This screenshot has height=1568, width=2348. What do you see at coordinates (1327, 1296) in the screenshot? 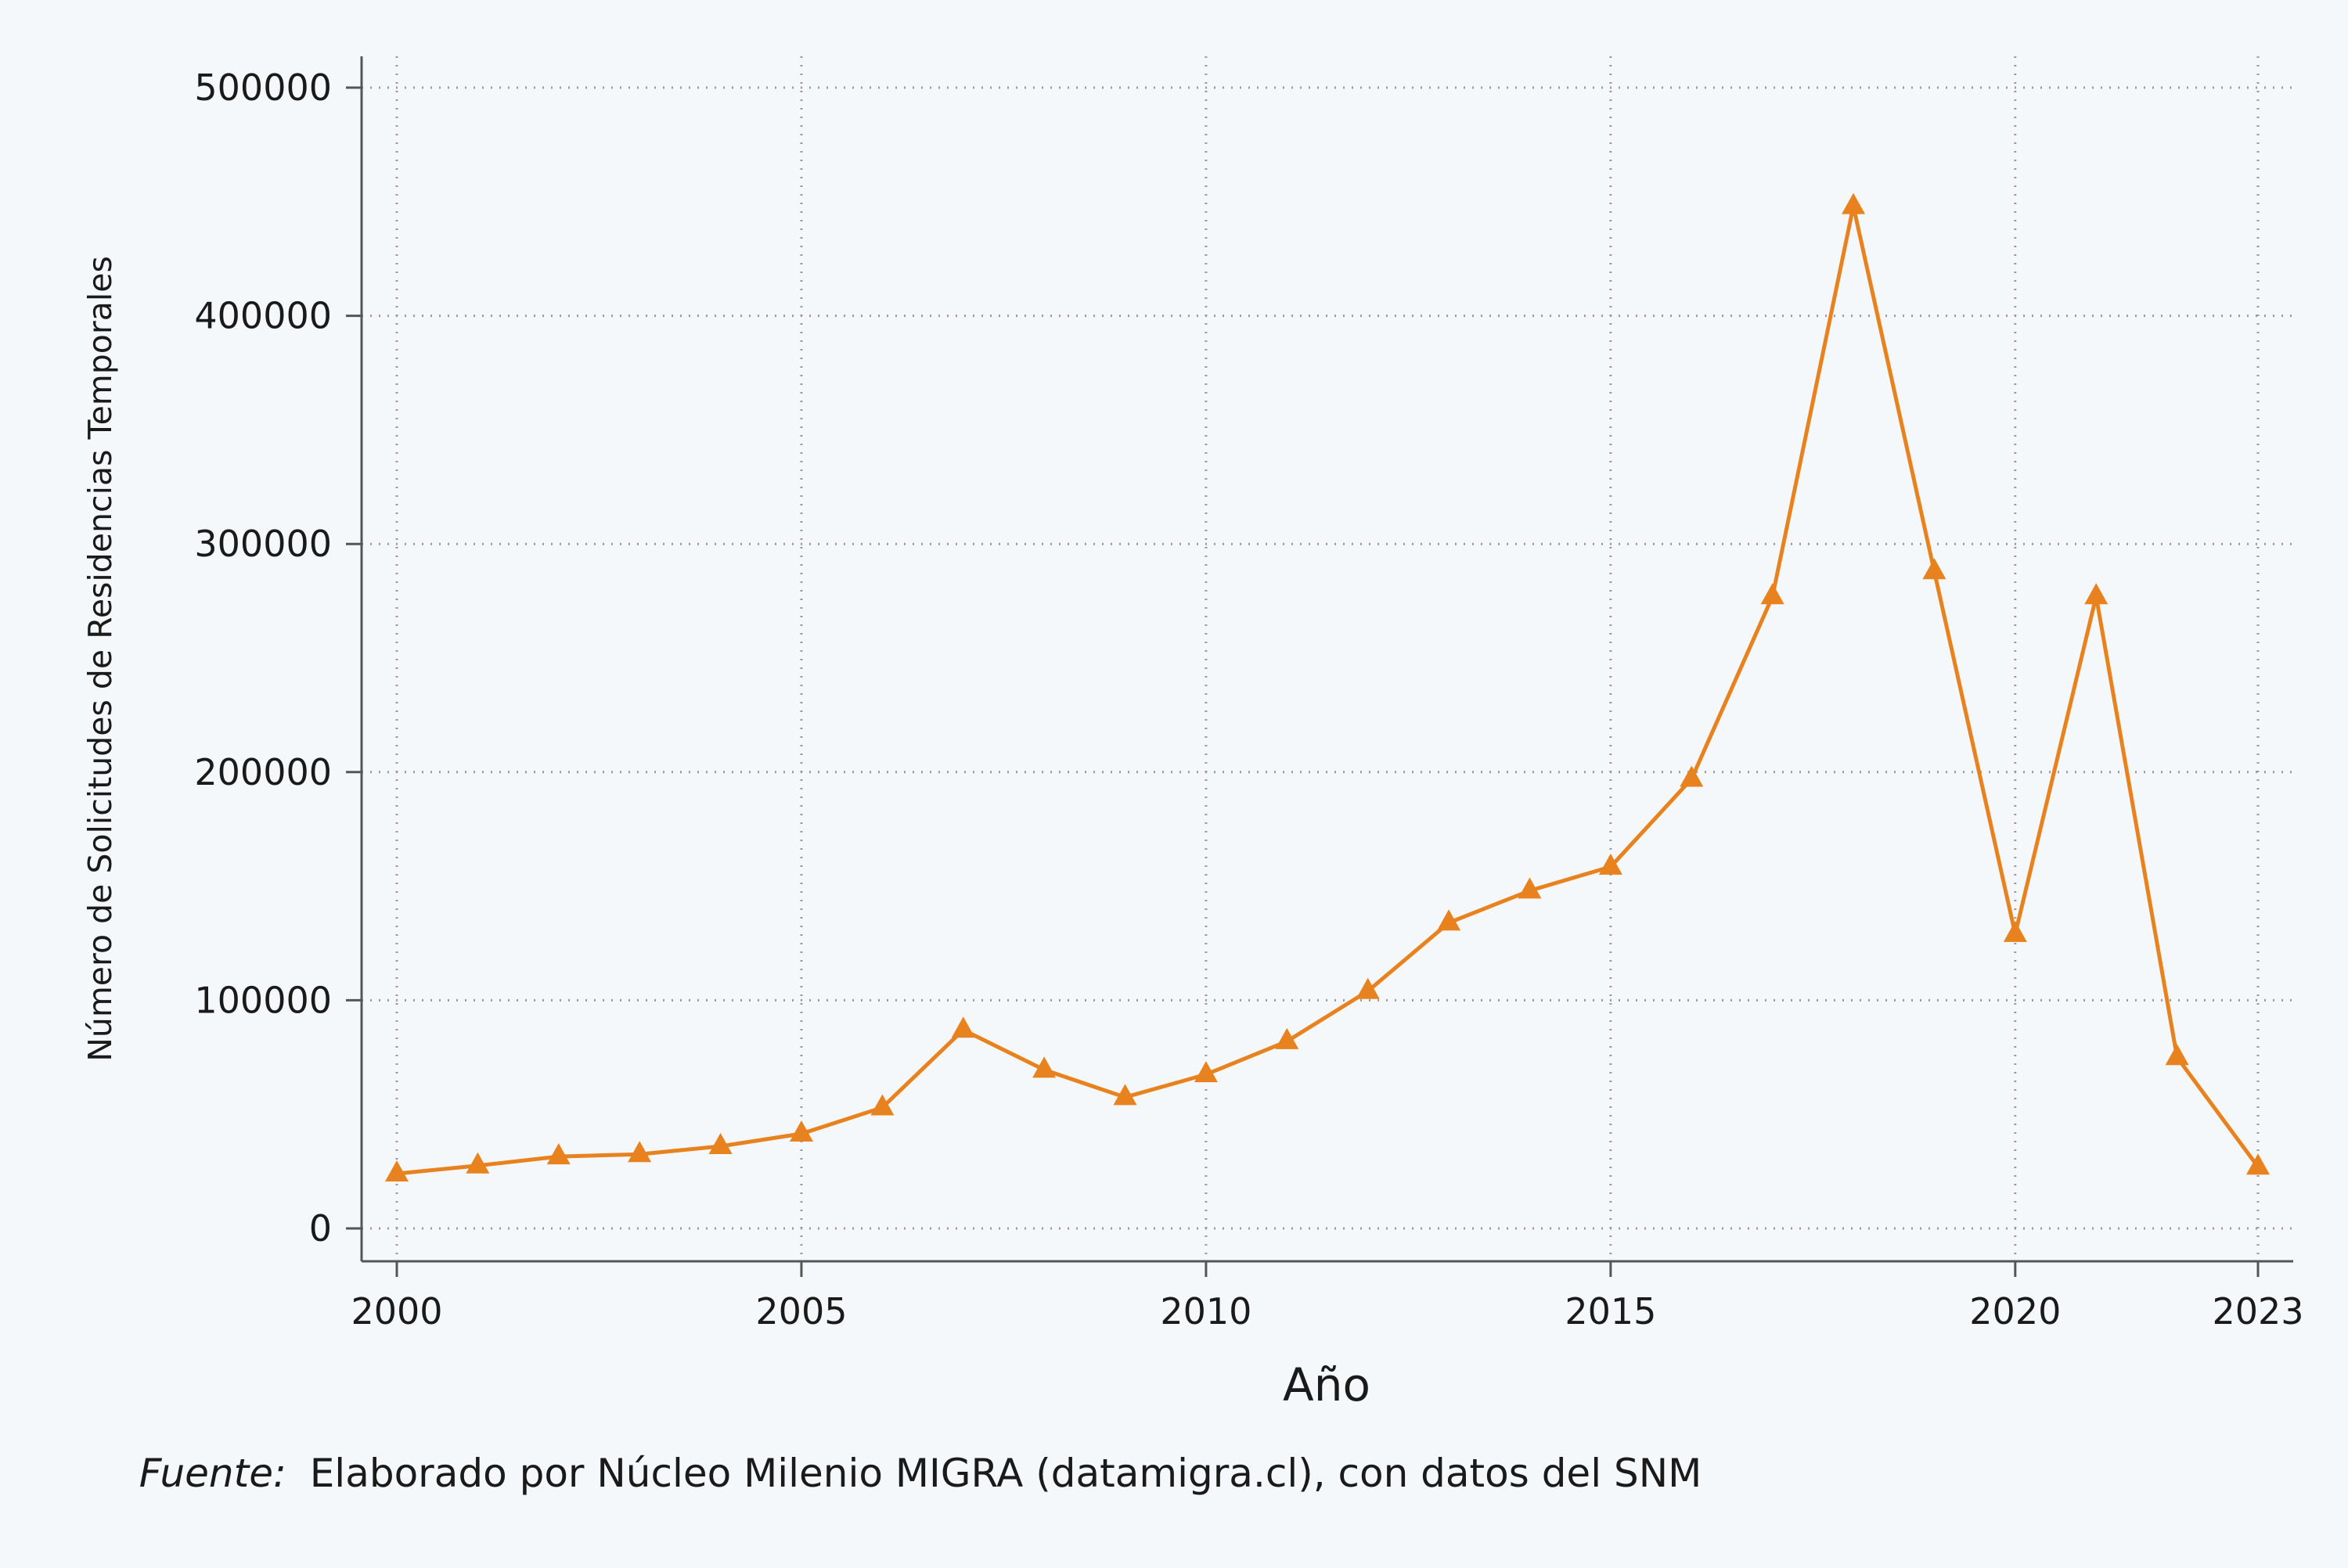
I see `x-ticks: 2000 2005 2010 2015 2020 2023` at bounding box center [1327, 1296].